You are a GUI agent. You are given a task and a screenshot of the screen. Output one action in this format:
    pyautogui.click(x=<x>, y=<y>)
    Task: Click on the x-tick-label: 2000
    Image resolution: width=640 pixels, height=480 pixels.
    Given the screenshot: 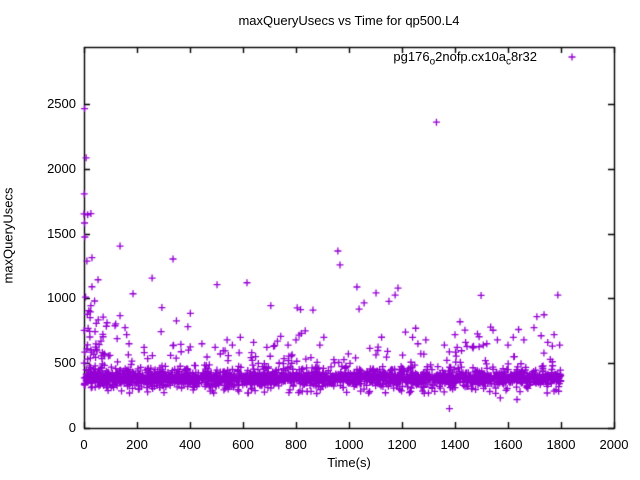 What is the action you would take?
    pyautogui.click(x=614, y=444)
    